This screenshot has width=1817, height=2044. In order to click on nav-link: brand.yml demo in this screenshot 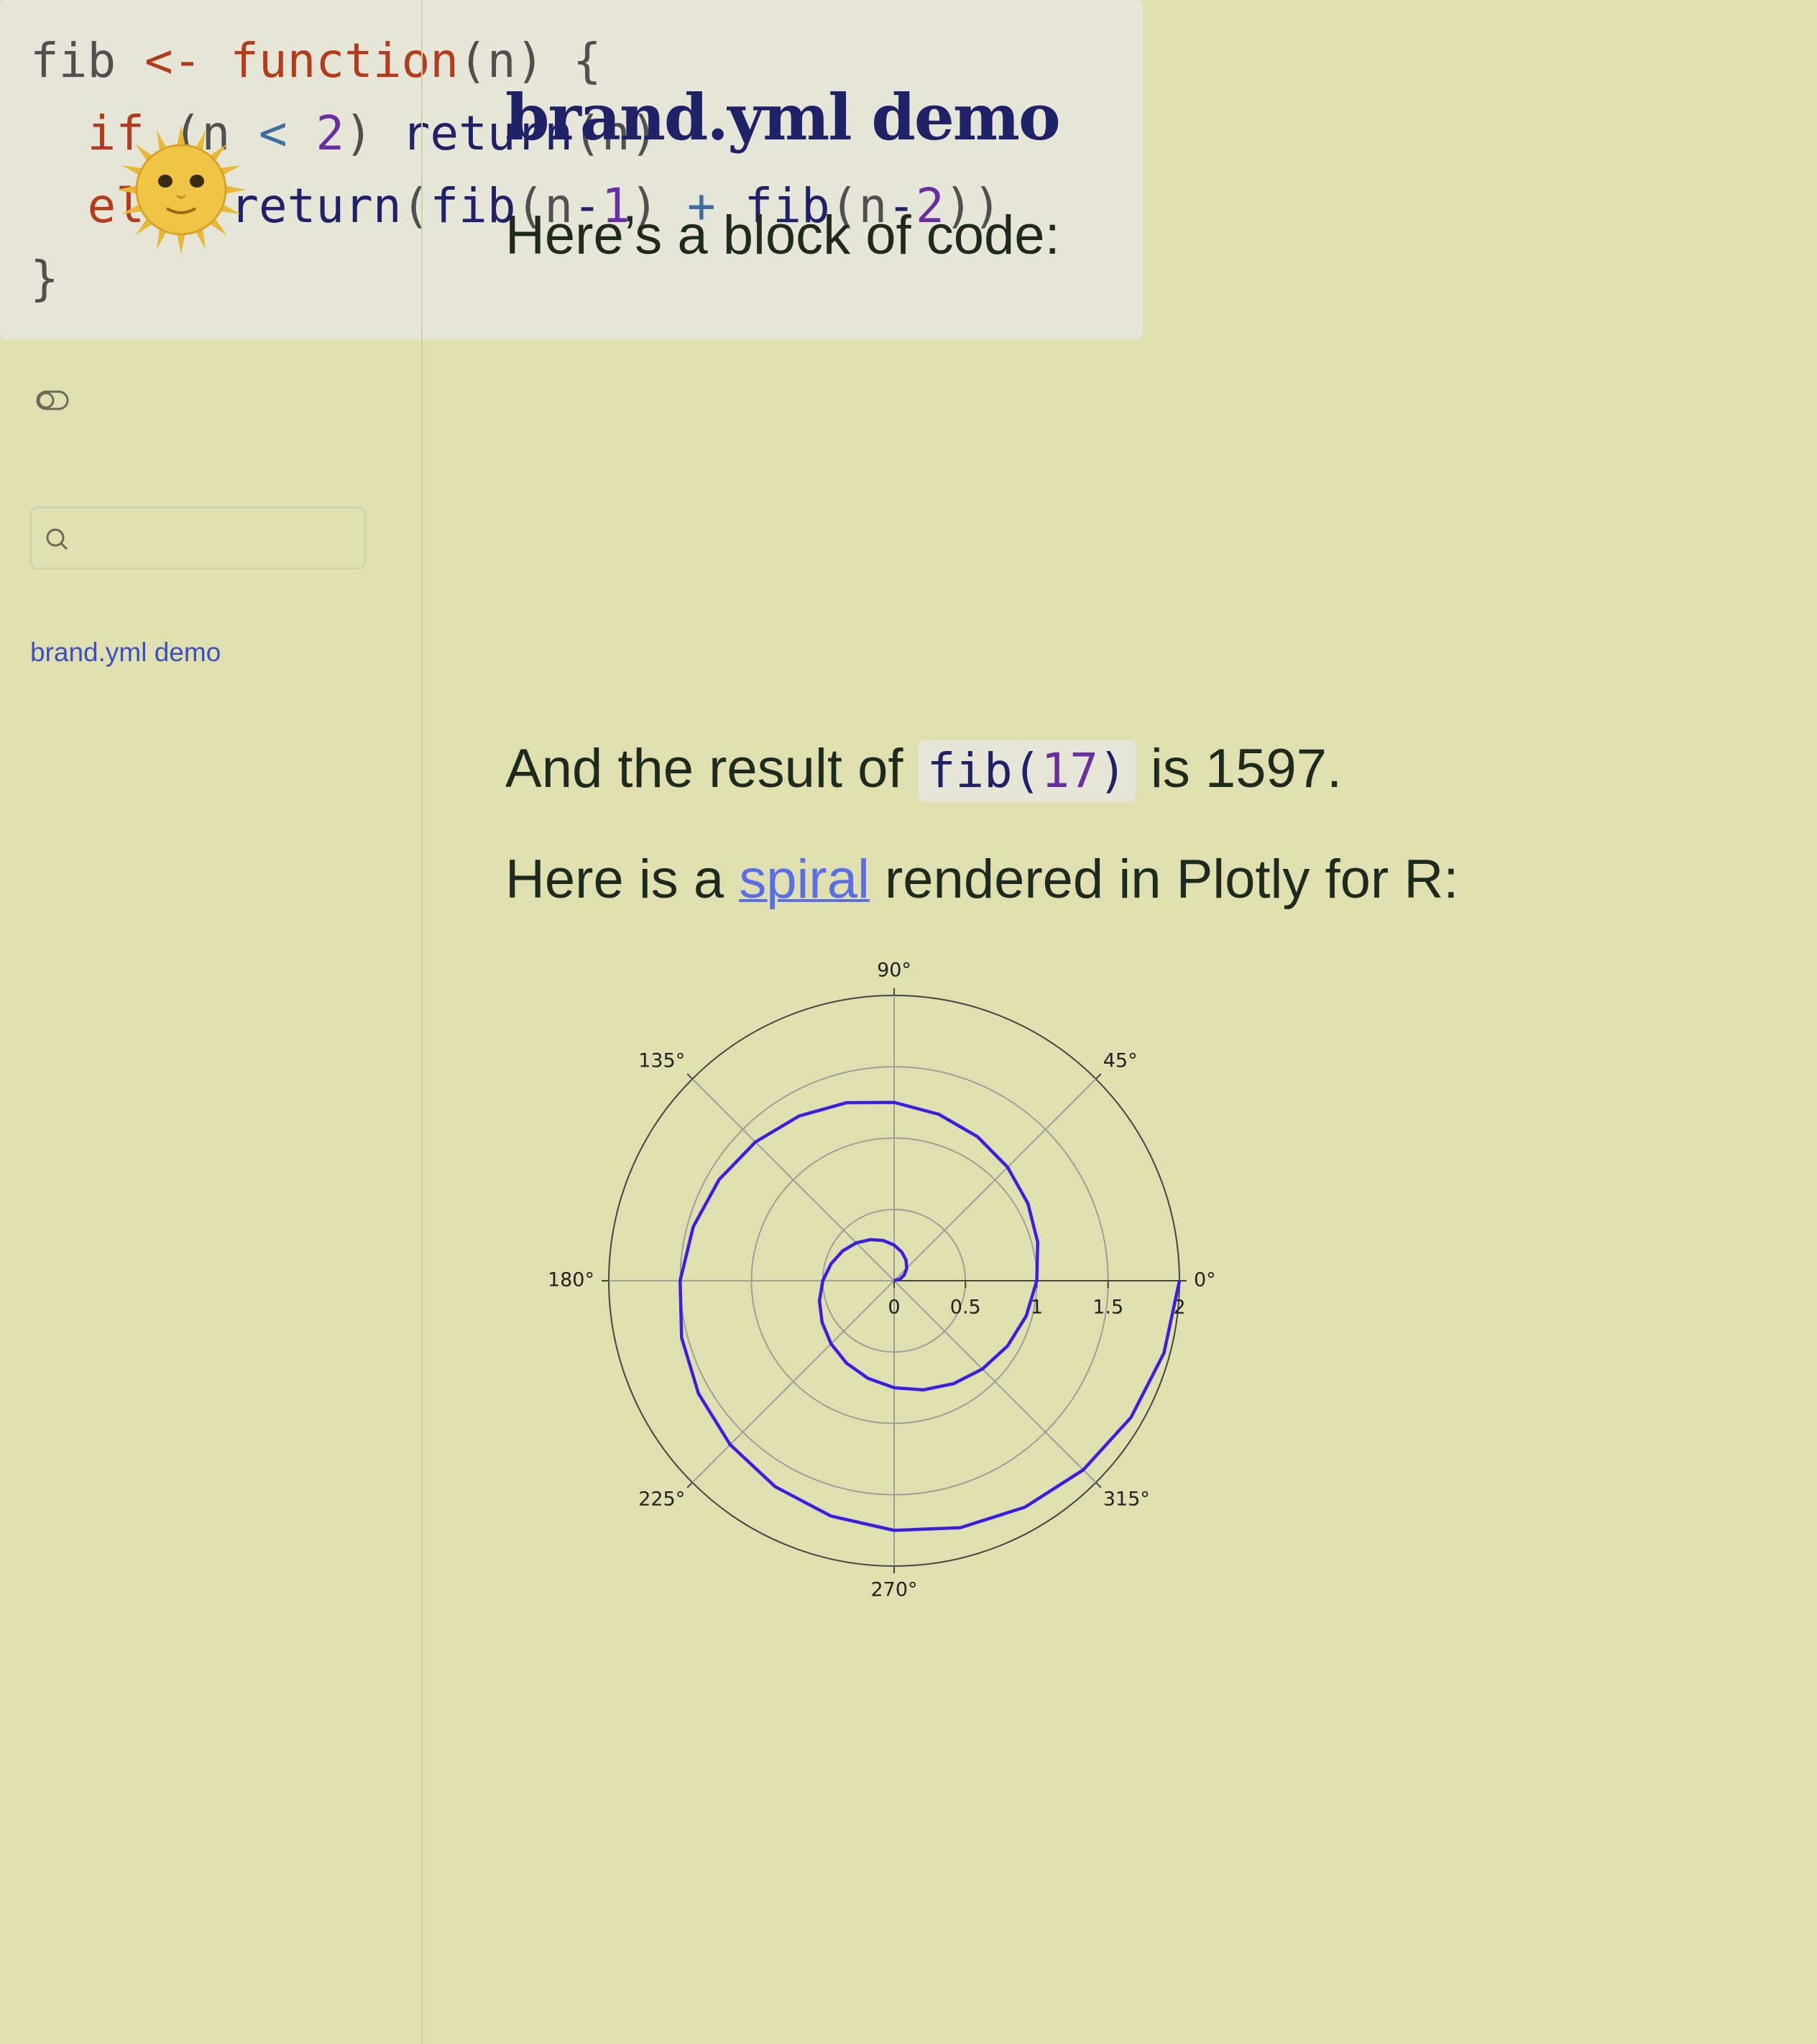, I will do `click(125, 652)`.